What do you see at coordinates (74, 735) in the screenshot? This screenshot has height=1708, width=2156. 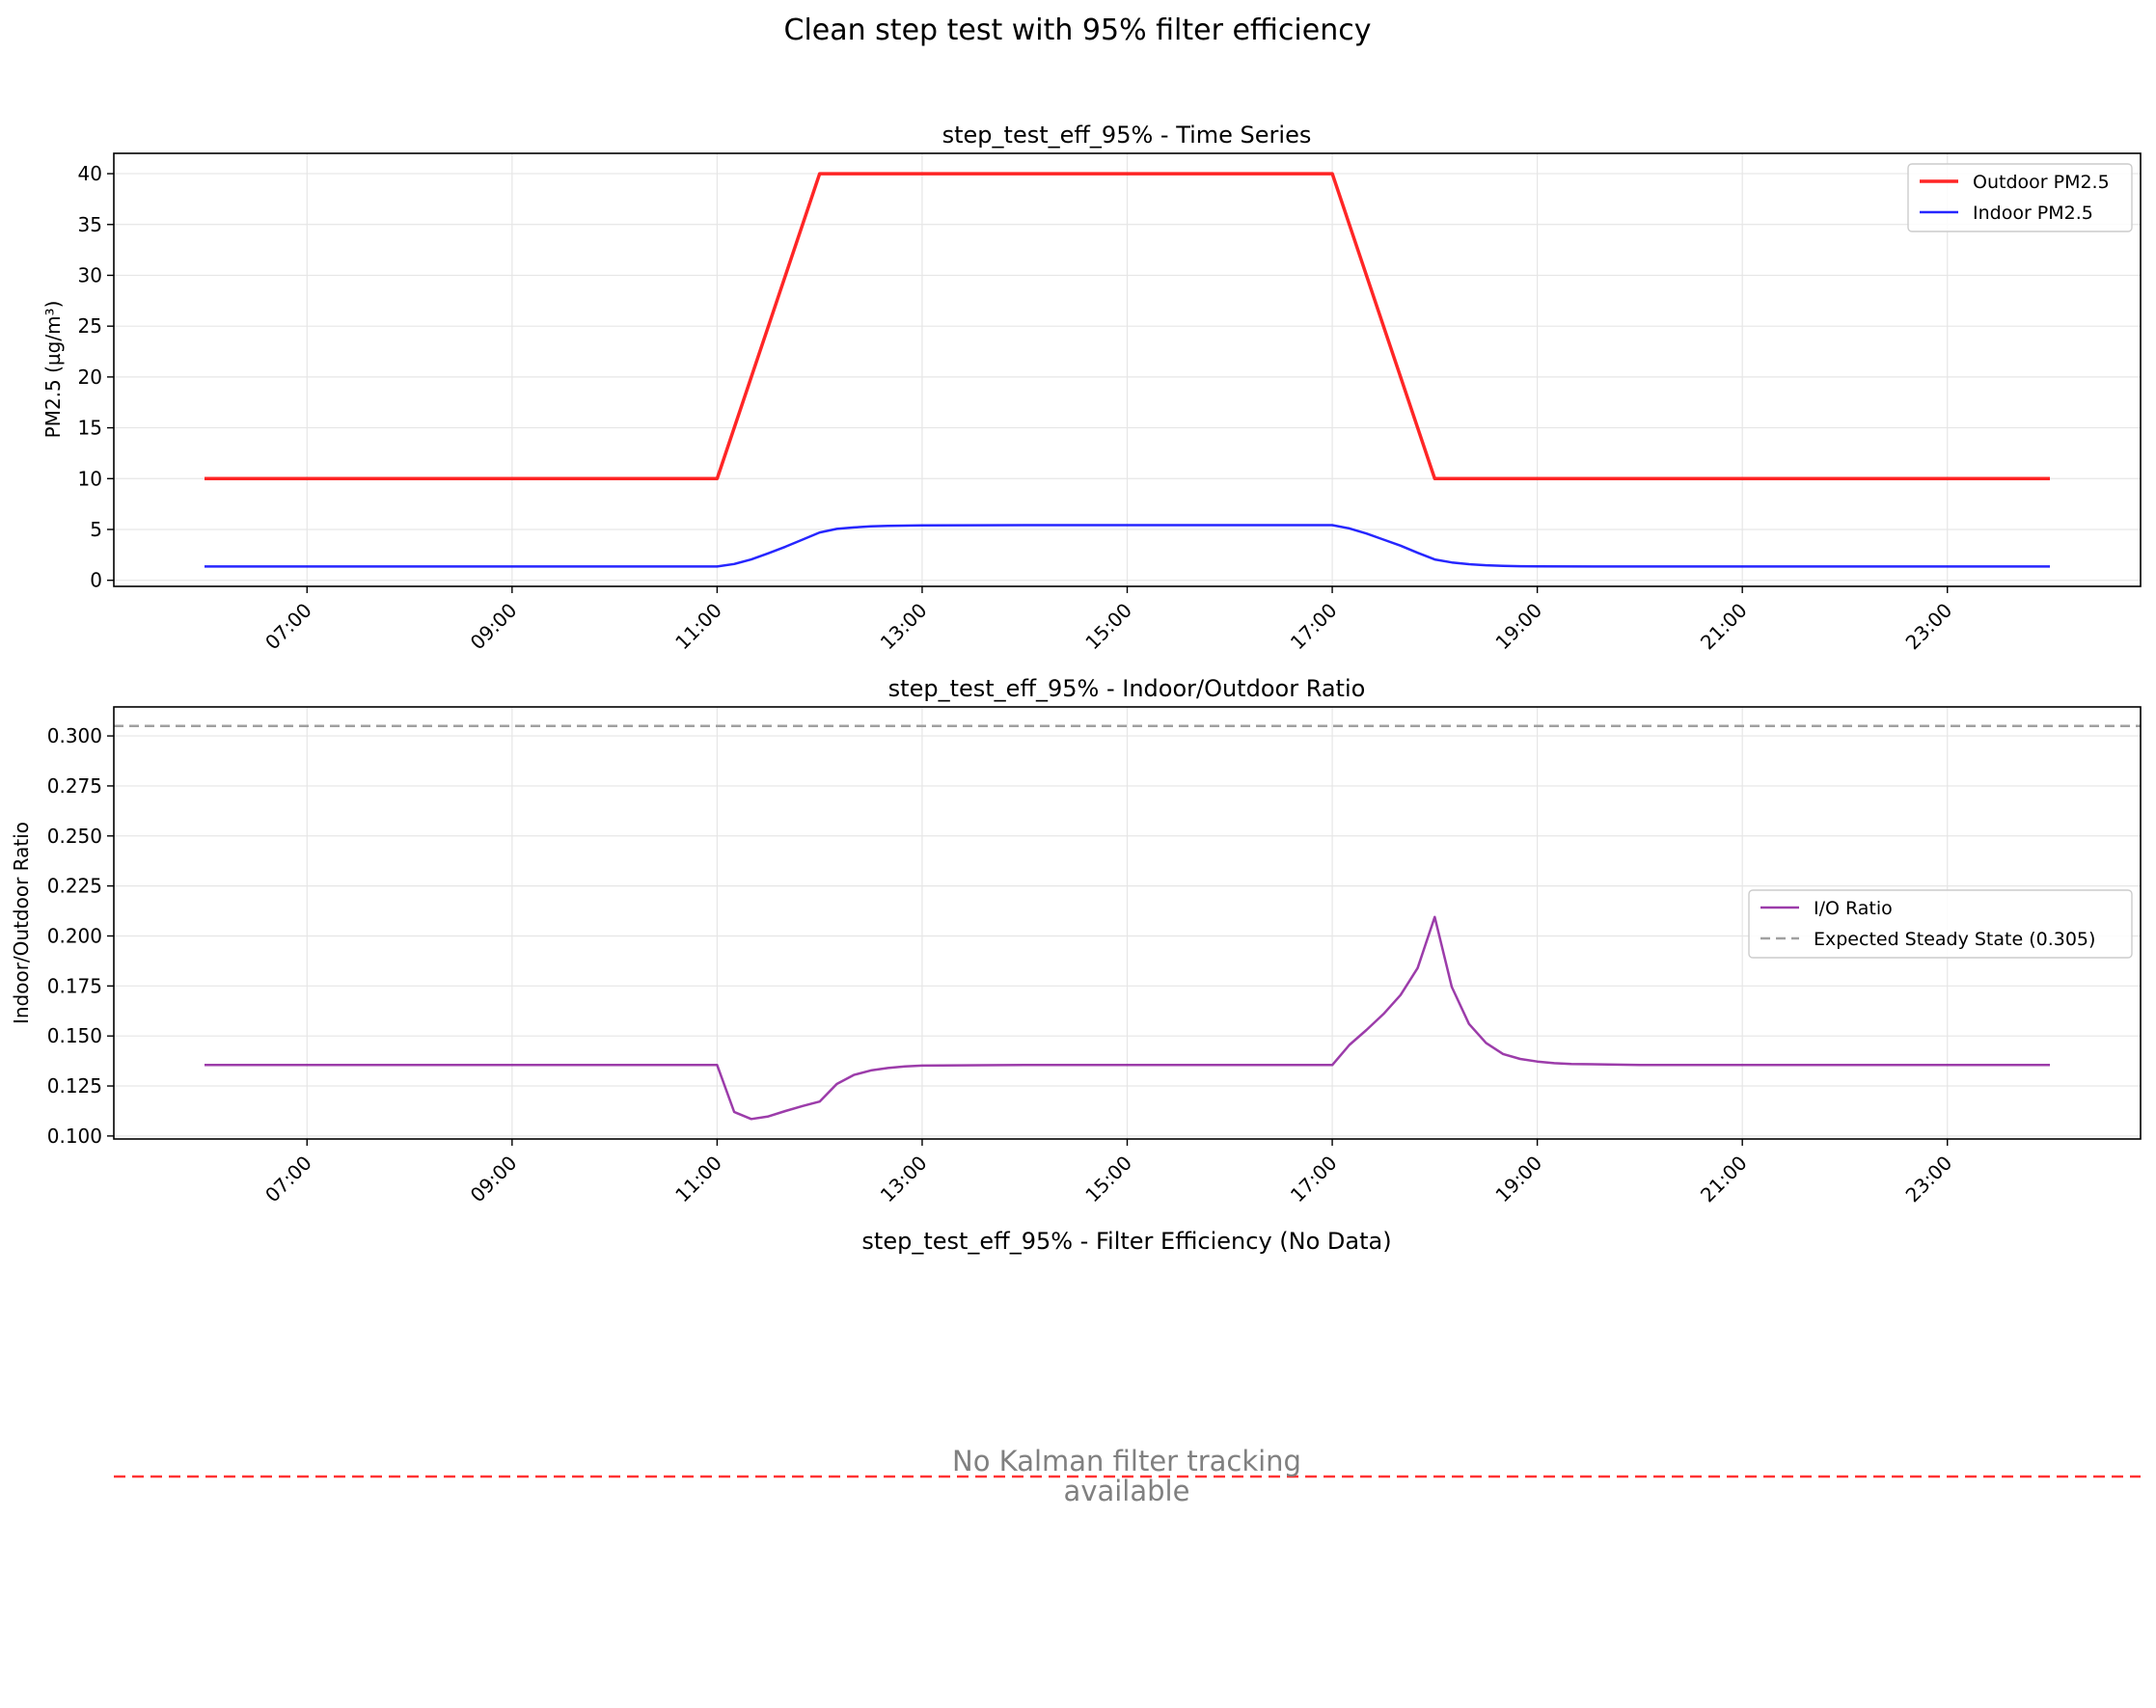 I see `y-tick-label: 0.300` at bounding box center [74, 735].